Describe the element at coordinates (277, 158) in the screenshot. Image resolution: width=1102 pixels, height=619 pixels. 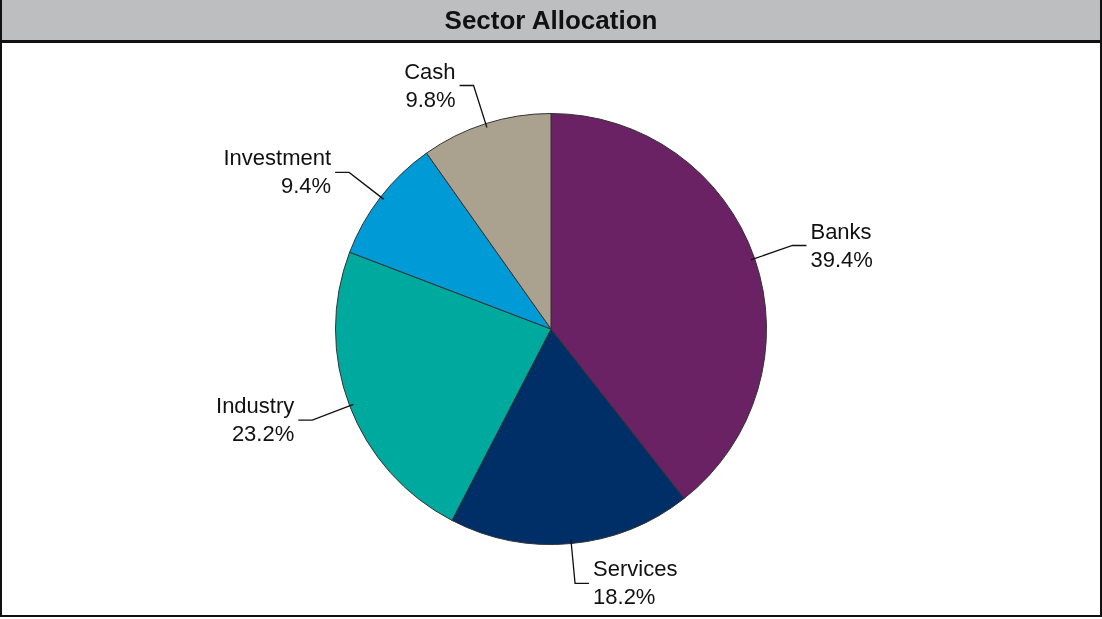
I see `slice-label: Investment` at that location.